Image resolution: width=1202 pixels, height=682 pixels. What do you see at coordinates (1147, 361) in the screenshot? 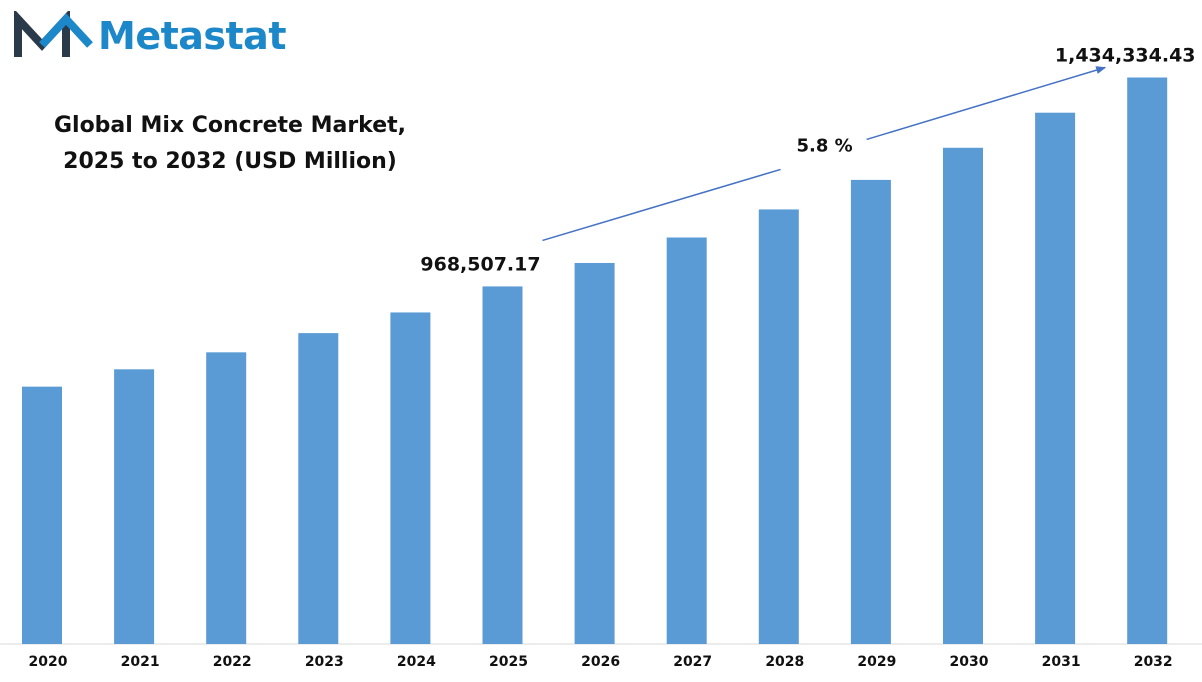
I see `bar-2032` at bounding box center [1147, 361].